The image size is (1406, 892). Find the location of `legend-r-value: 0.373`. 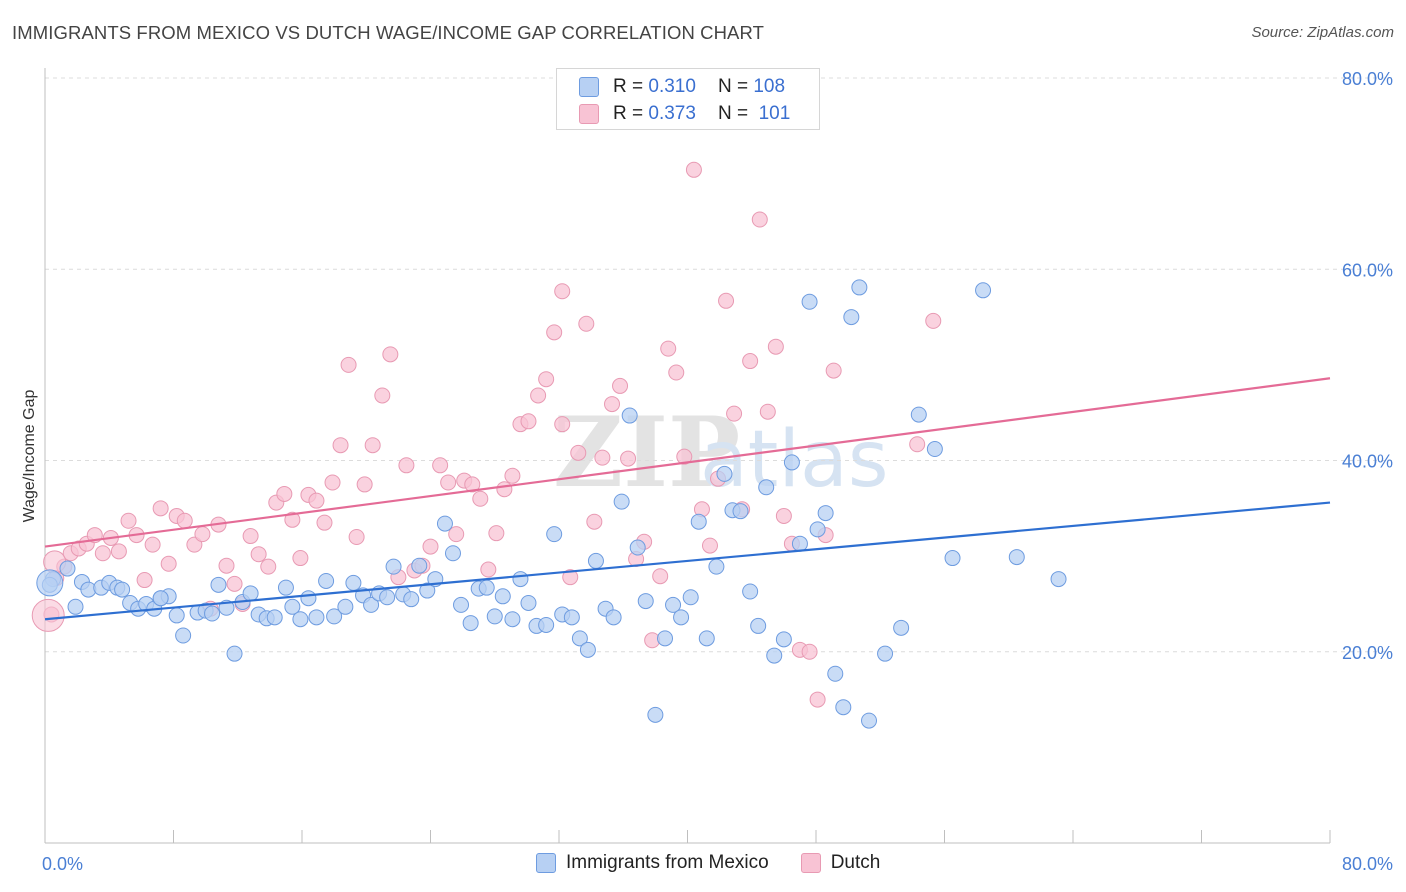

legend-r-value: 0.373 is located at coordinates (672, 113).